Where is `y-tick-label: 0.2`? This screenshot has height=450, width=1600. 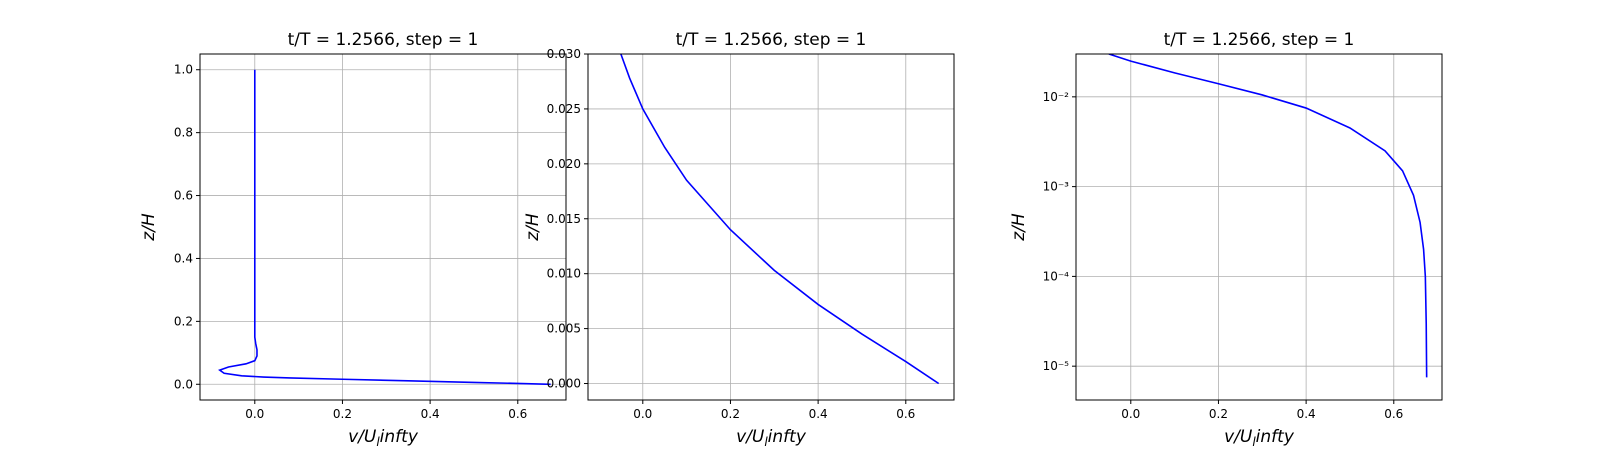
y-tick-label: 0.2 is located at coordinates (183, 321).